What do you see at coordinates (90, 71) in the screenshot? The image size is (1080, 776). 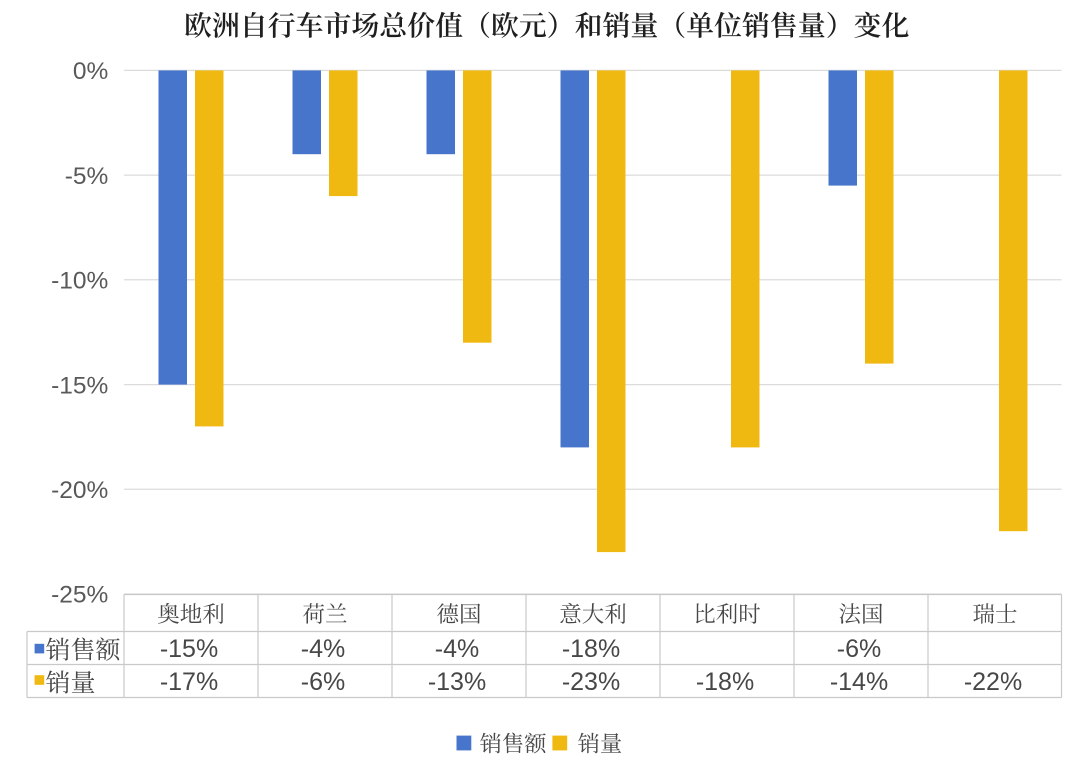 I see `svg-text: 0%` at bounding box center [90, 71].